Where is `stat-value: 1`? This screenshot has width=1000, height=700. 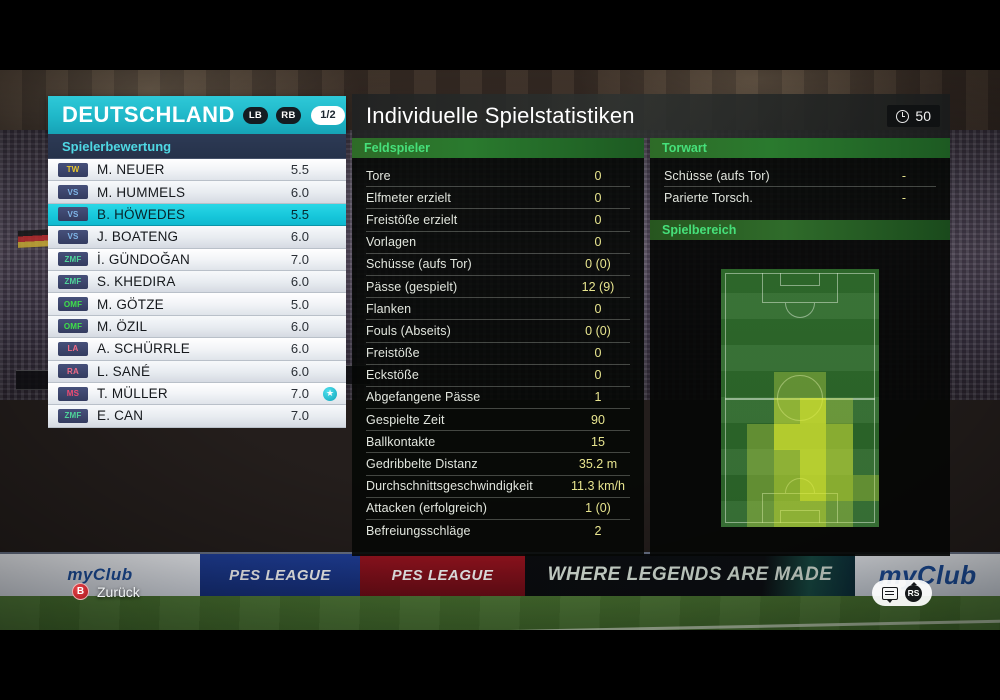
stat-value: 1 is located at coordinates (598, 397).